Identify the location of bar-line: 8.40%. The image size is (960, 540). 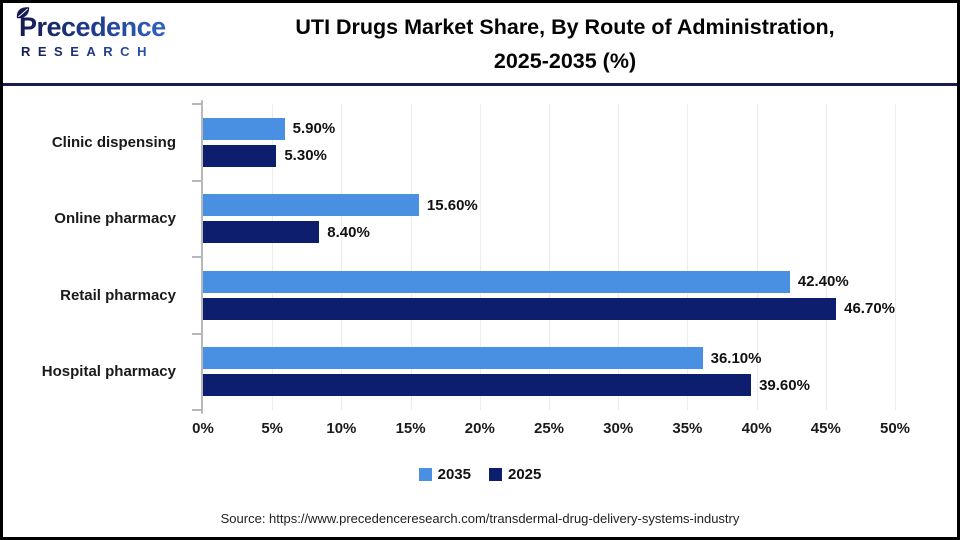
(549, 232).